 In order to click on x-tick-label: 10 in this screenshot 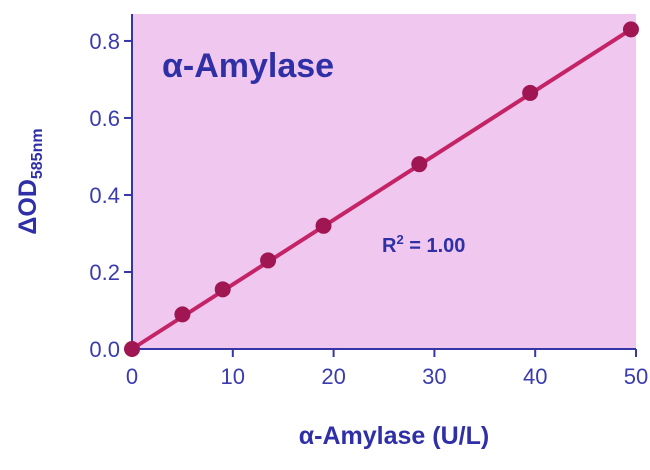, I will do `click(233, 376)`.